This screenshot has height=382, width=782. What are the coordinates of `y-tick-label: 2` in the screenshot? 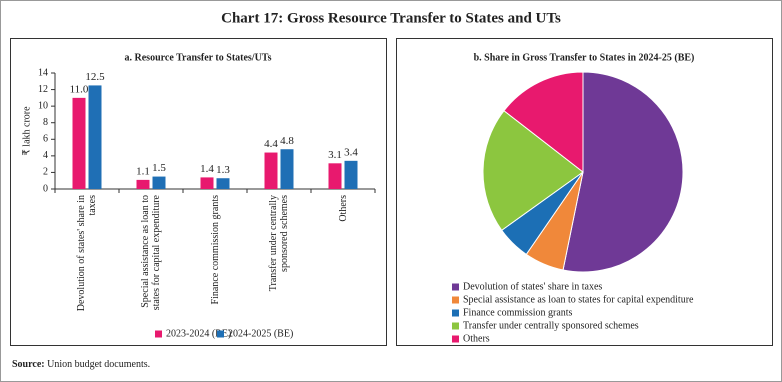 It's located at (45, 172).